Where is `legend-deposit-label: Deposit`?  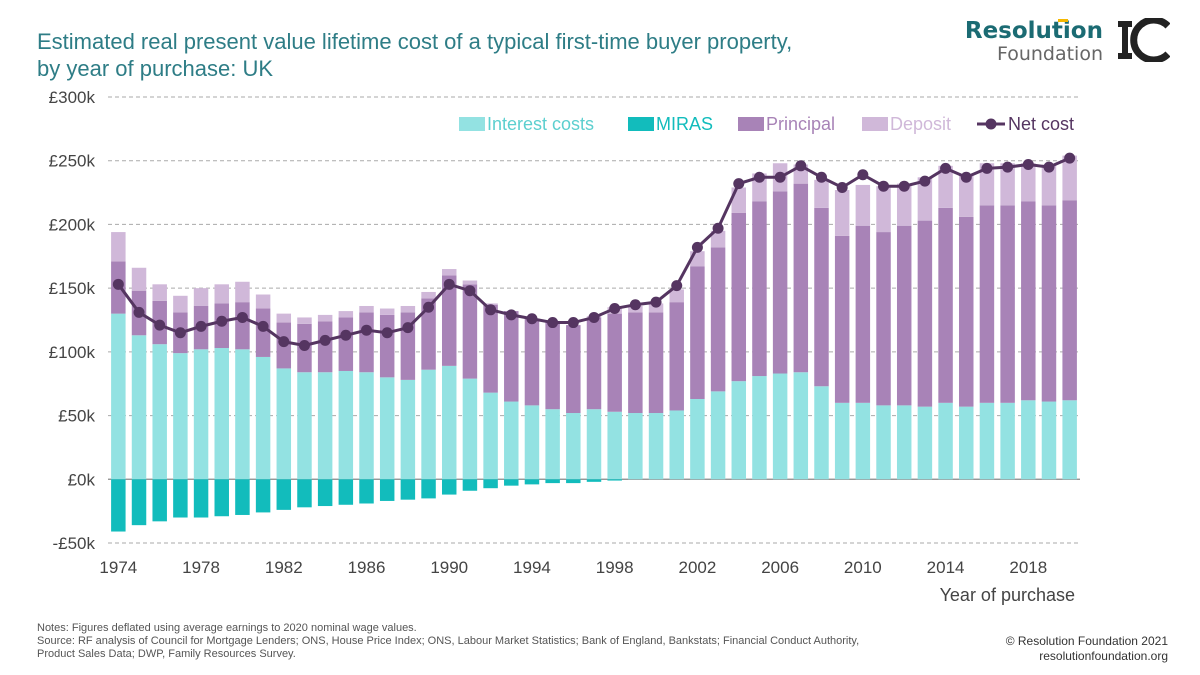 legend-deposit-label: Deposit is located at coordinates (920, 124).